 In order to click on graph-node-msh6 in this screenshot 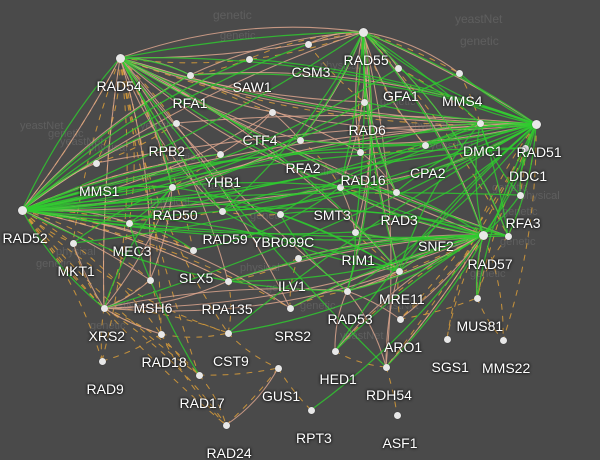, I will do `click(150, 280)`.